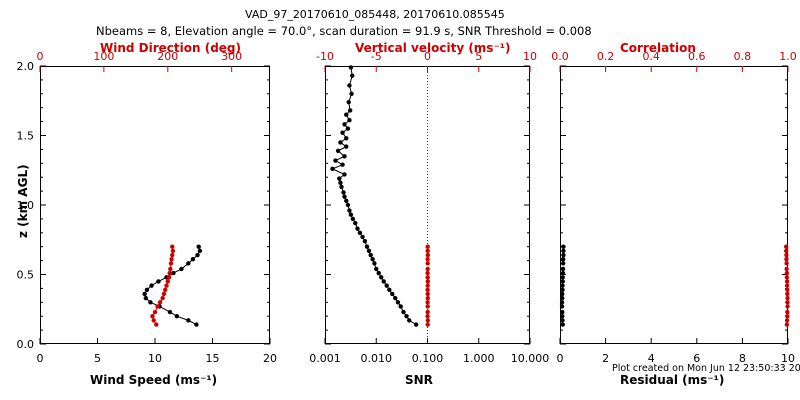  What do you see at coordinates (419, 380) in the screenshot?
I see `p2-bottom-axis-label: SNR` at bounding box center [419, 380].